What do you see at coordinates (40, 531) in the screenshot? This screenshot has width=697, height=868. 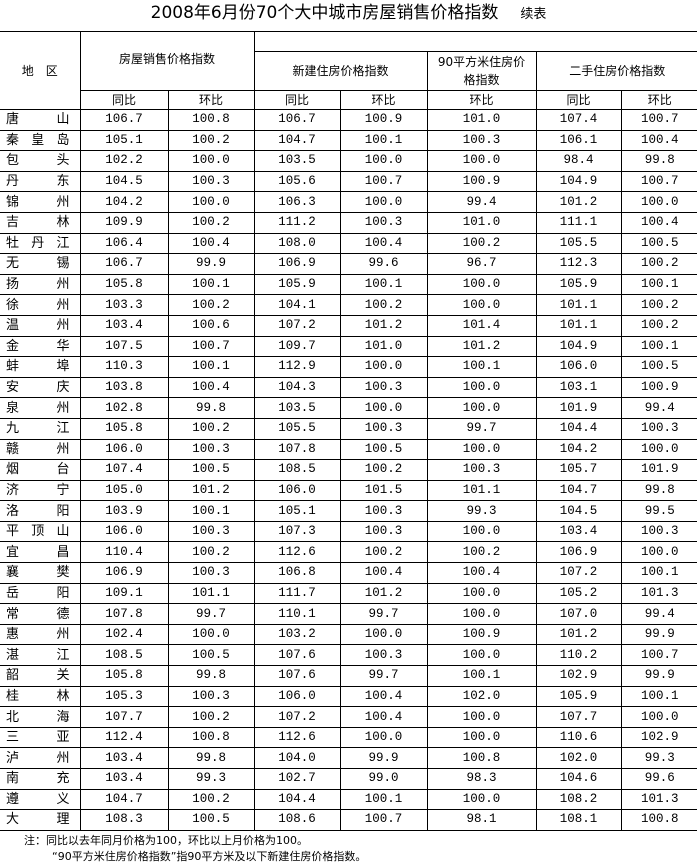 I see `region-cell: 平顶山` at bounding box center [40, 531].